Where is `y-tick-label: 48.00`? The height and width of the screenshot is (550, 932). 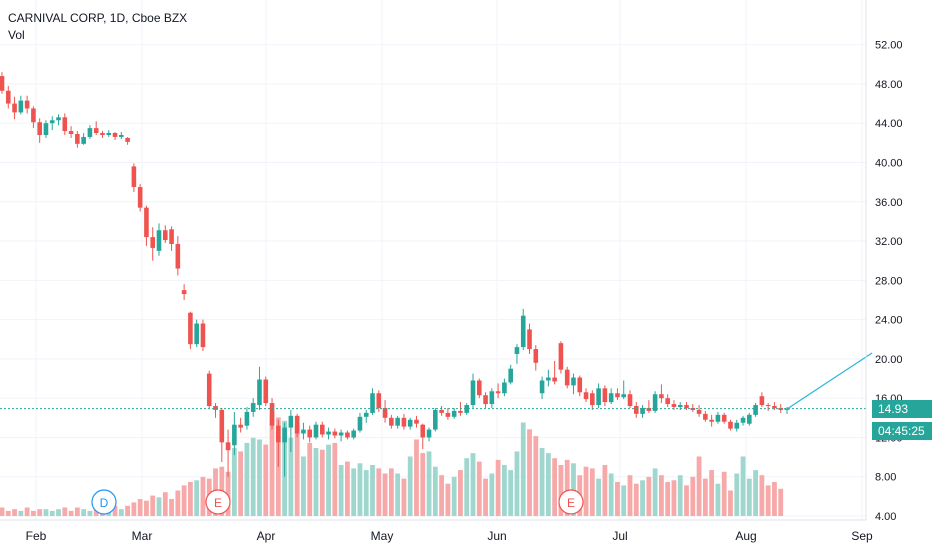 y-tick-label: 48.00 is located at coordinates (889, 85).